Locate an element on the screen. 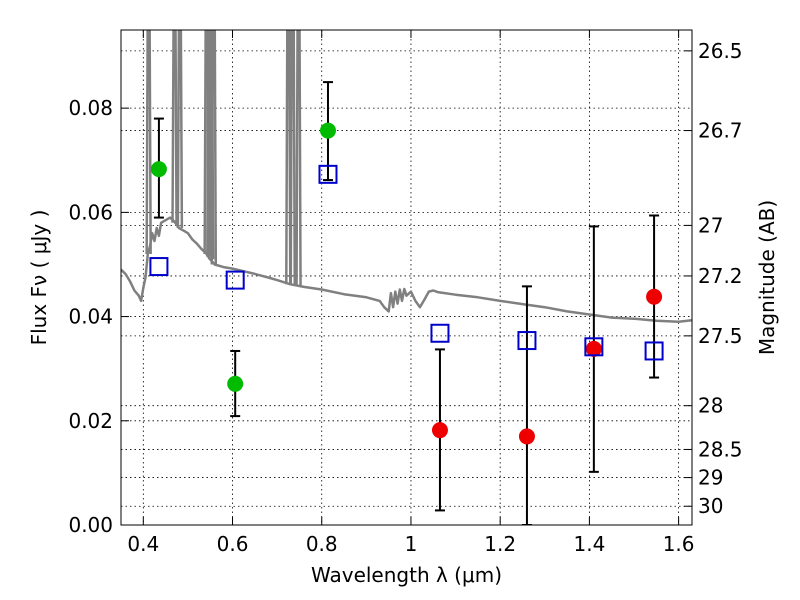 The width and height of the screenshot is (800, 600). x-tick-label: 0.6 is located at coordinates (233, 544).